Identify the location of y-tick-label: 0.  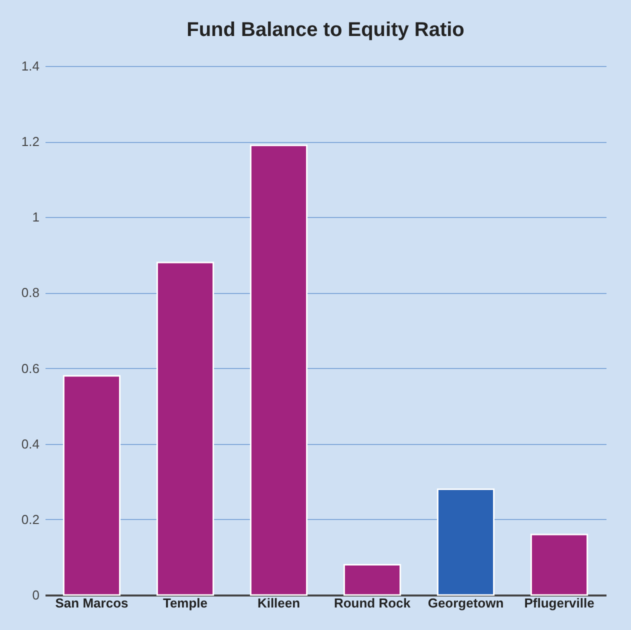
(36, 595).